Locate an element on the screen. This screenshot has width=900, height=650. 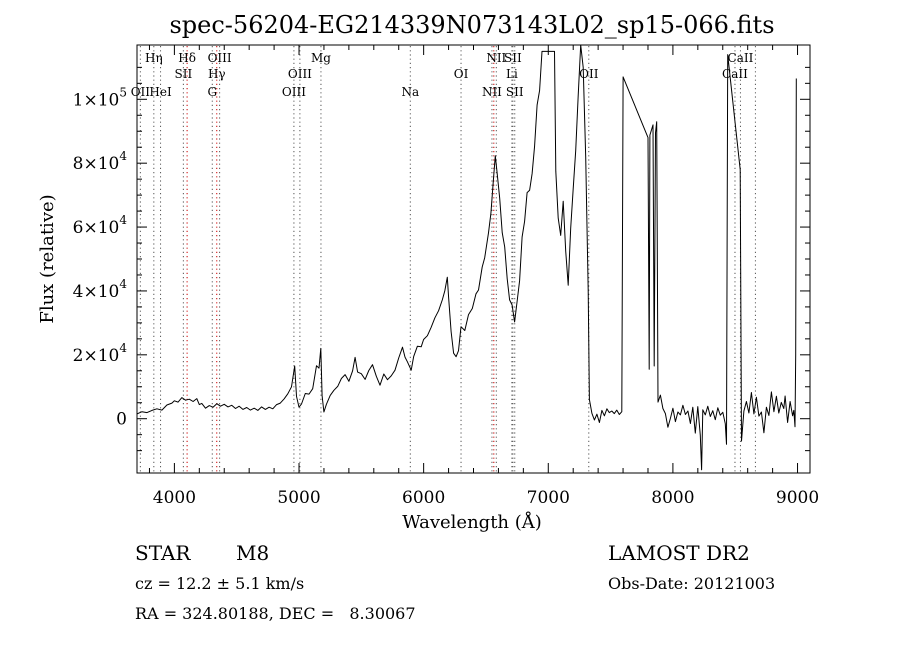
x-tick-label: 7000 is located at coordinates (548, 498).